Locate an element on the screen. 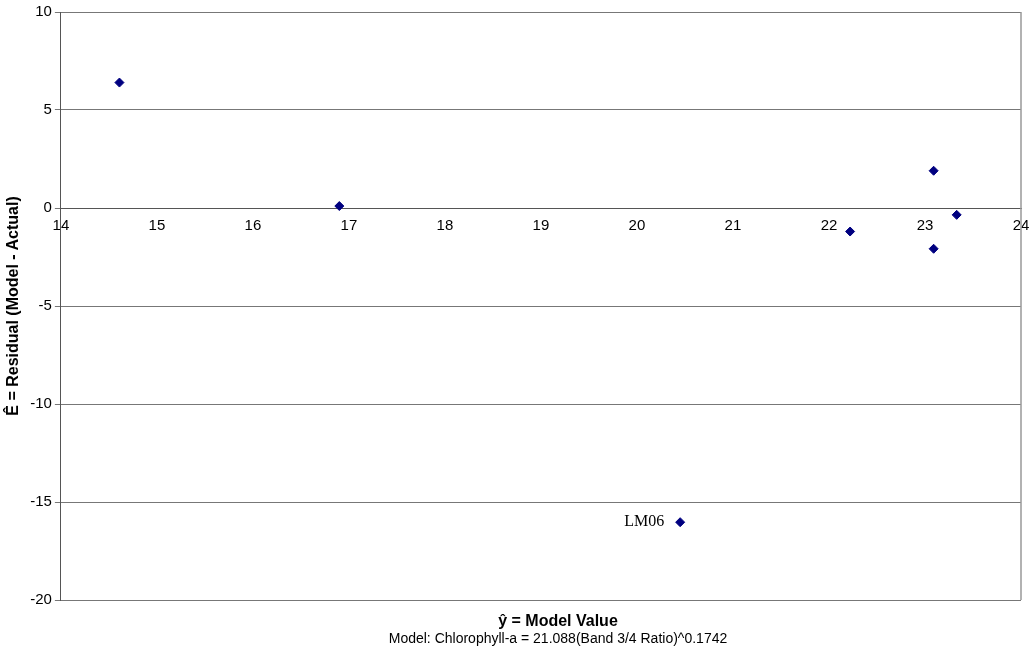  x-tick-label: 24 is located at coordinates (1021, 225).